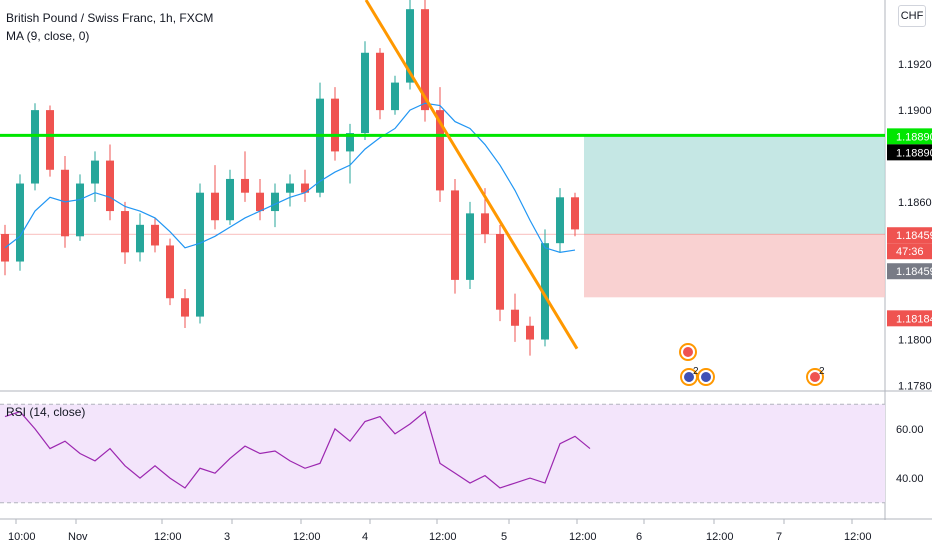 This screenshot has height=550, width=932. Describe the element at coordinates (910, 479) in the screenshot. I see `rsi-tick-label: 40.00` at that location.